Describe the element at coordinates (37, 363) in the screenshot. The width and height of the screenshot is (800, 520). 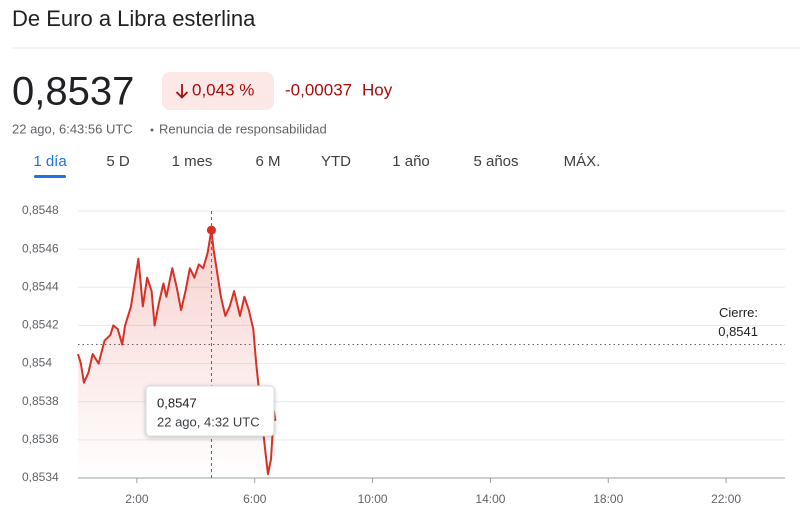
I see `y-tick-label: 0,854` at that location.